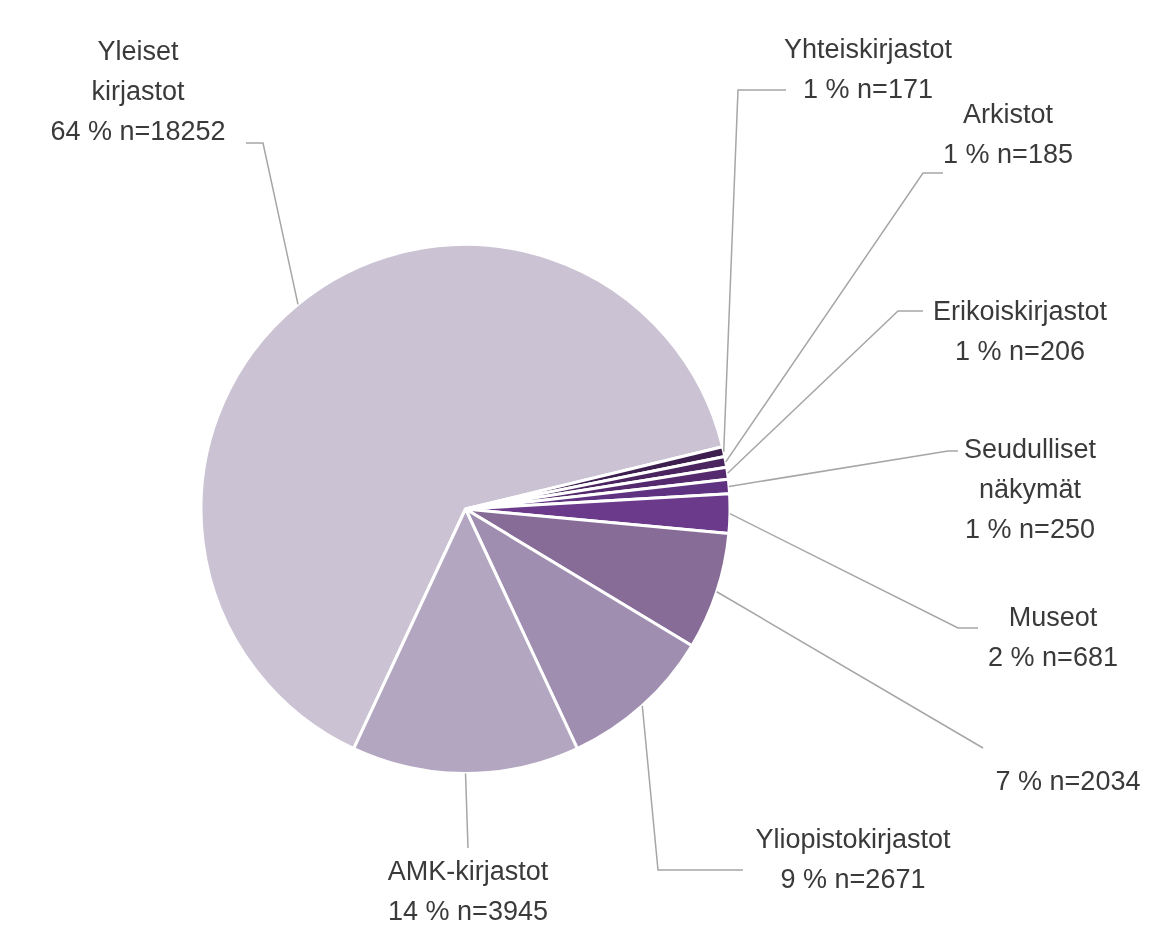 The height and width of the screenshot is (932, 1165). I want to click on data-label: 2 % n=681, so click(1053, 657).